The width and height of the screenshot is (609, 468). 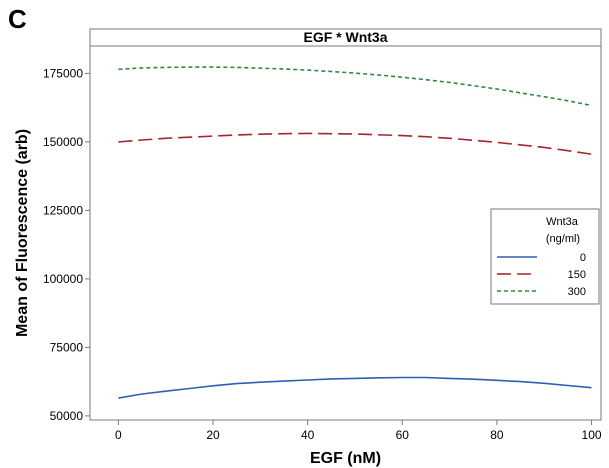 I want to click on y-tick-label: 50000, so click(x=67, y=416).